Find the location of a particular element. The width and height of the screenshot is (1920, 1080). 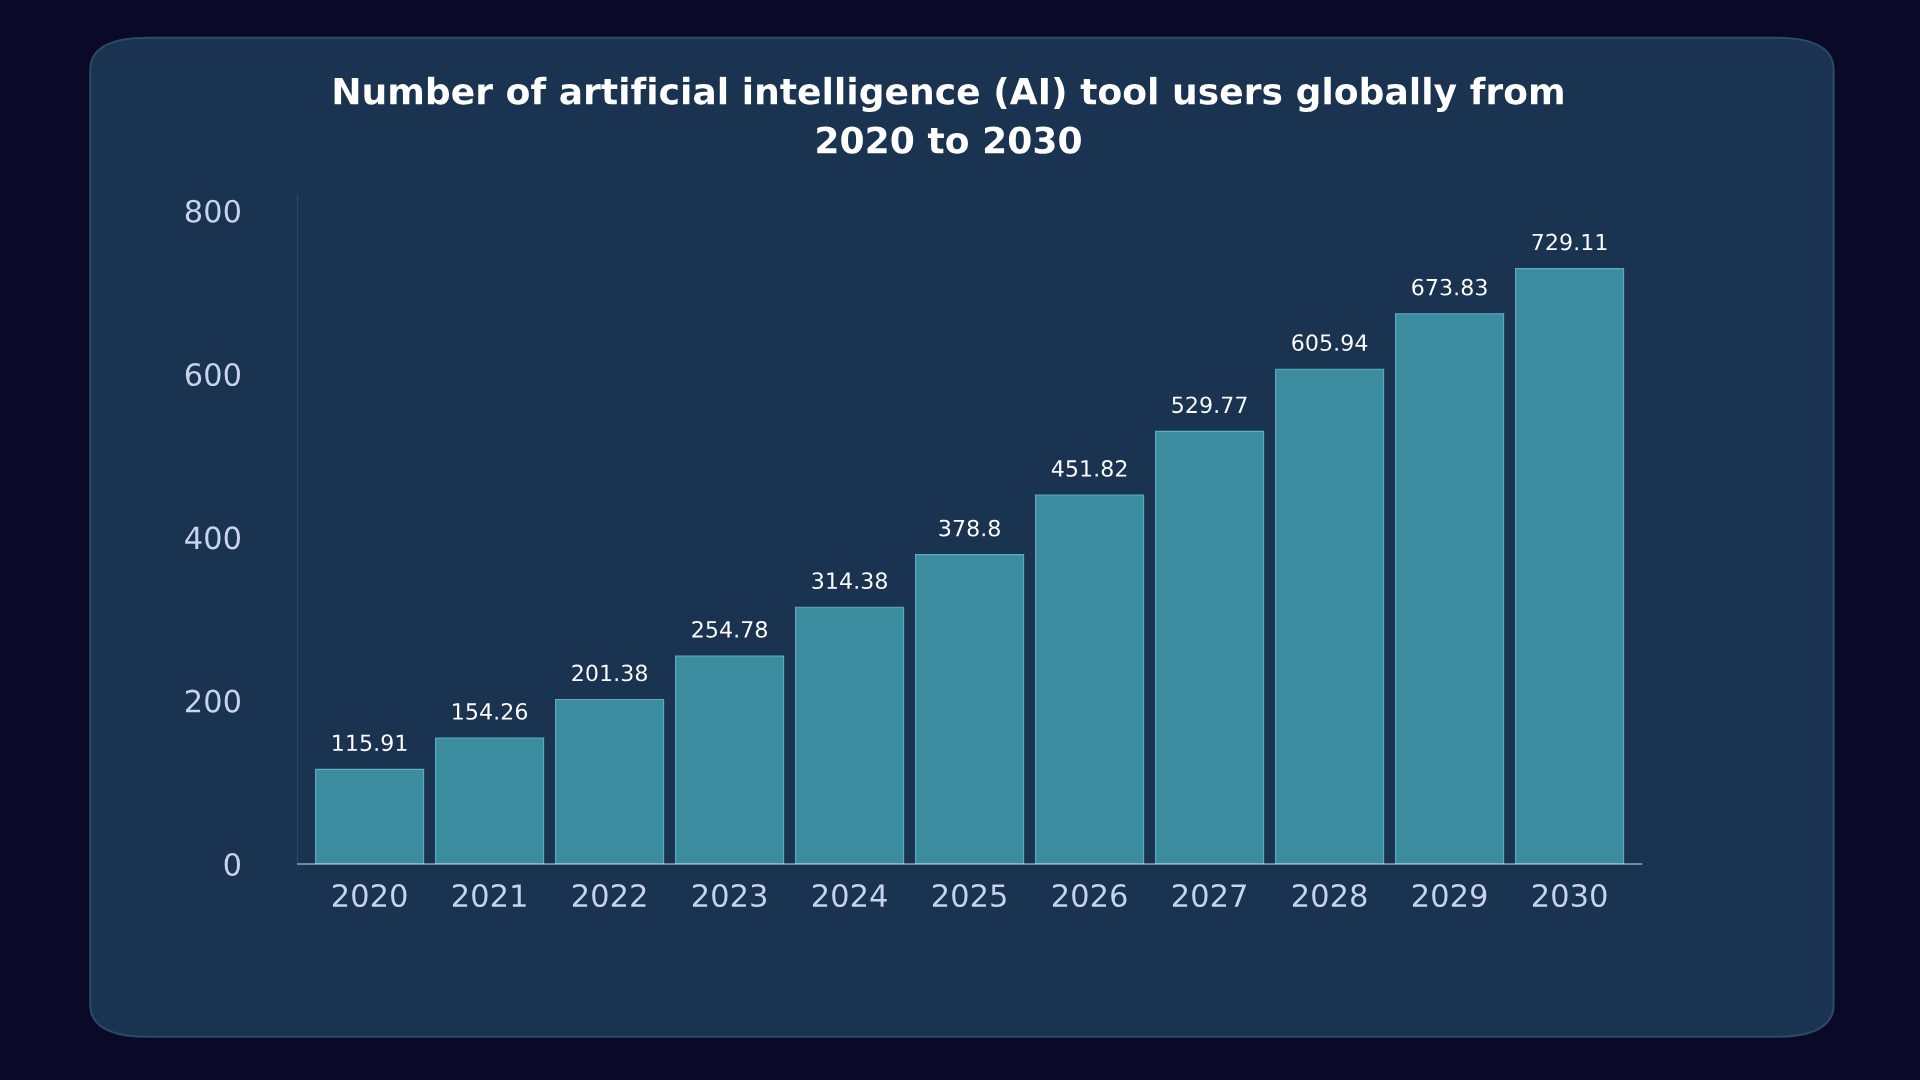

y-tick-label: 800 is located at coordinates (213, 211).